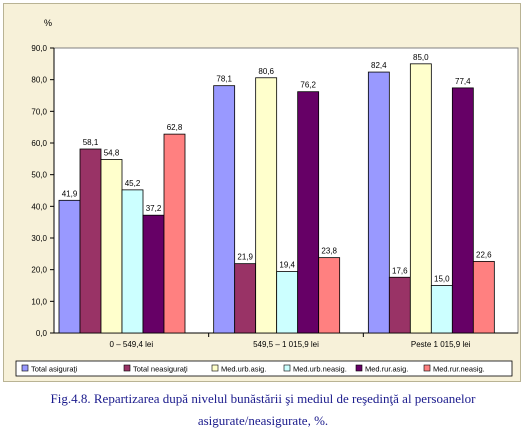 The height and width of the screenshot is (442, 526). Describe the element at coordinates (48, 23) in the screenshot. I see `y-axis-label: %` at that location.